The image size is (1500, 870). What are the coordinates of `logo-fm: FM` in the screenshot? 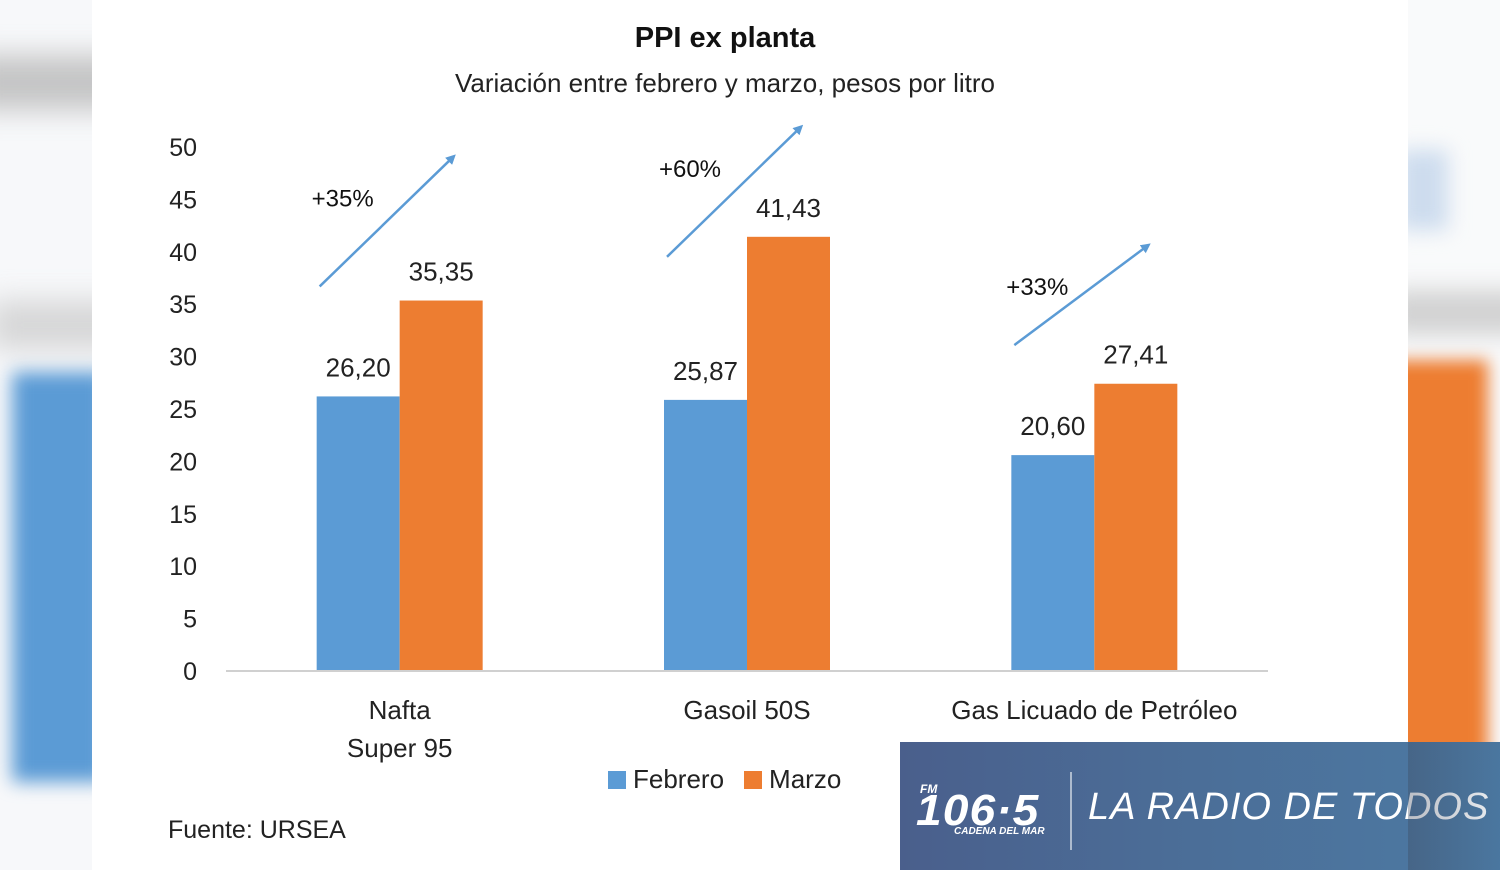 It's located at (929, 789).